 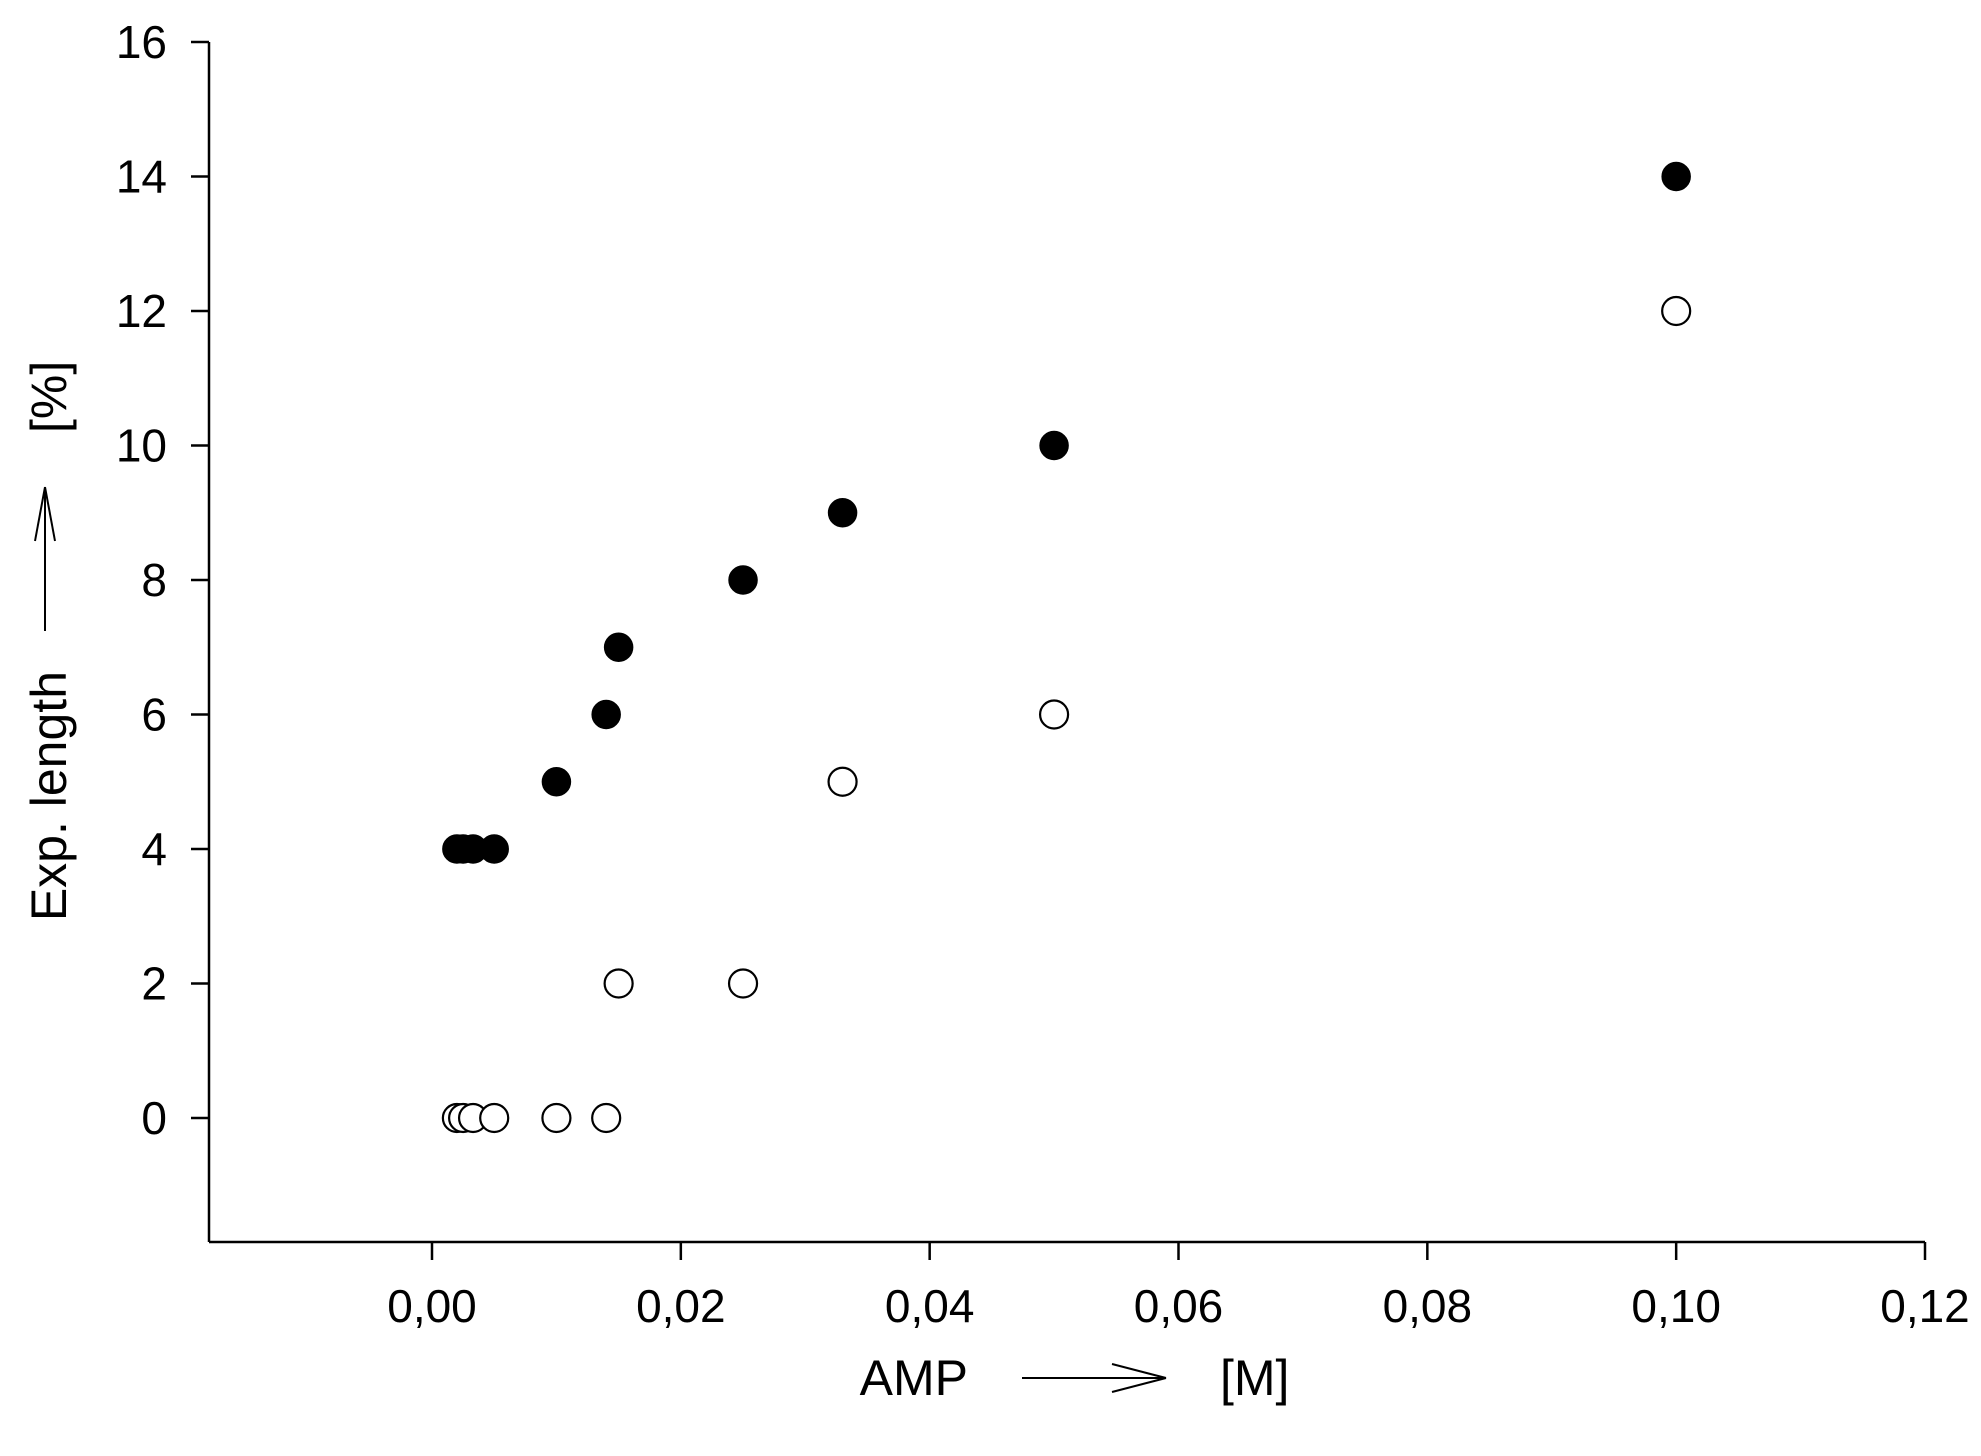 I want to click on x-axis-arrow-icon, so click(x=1094, y=1378).